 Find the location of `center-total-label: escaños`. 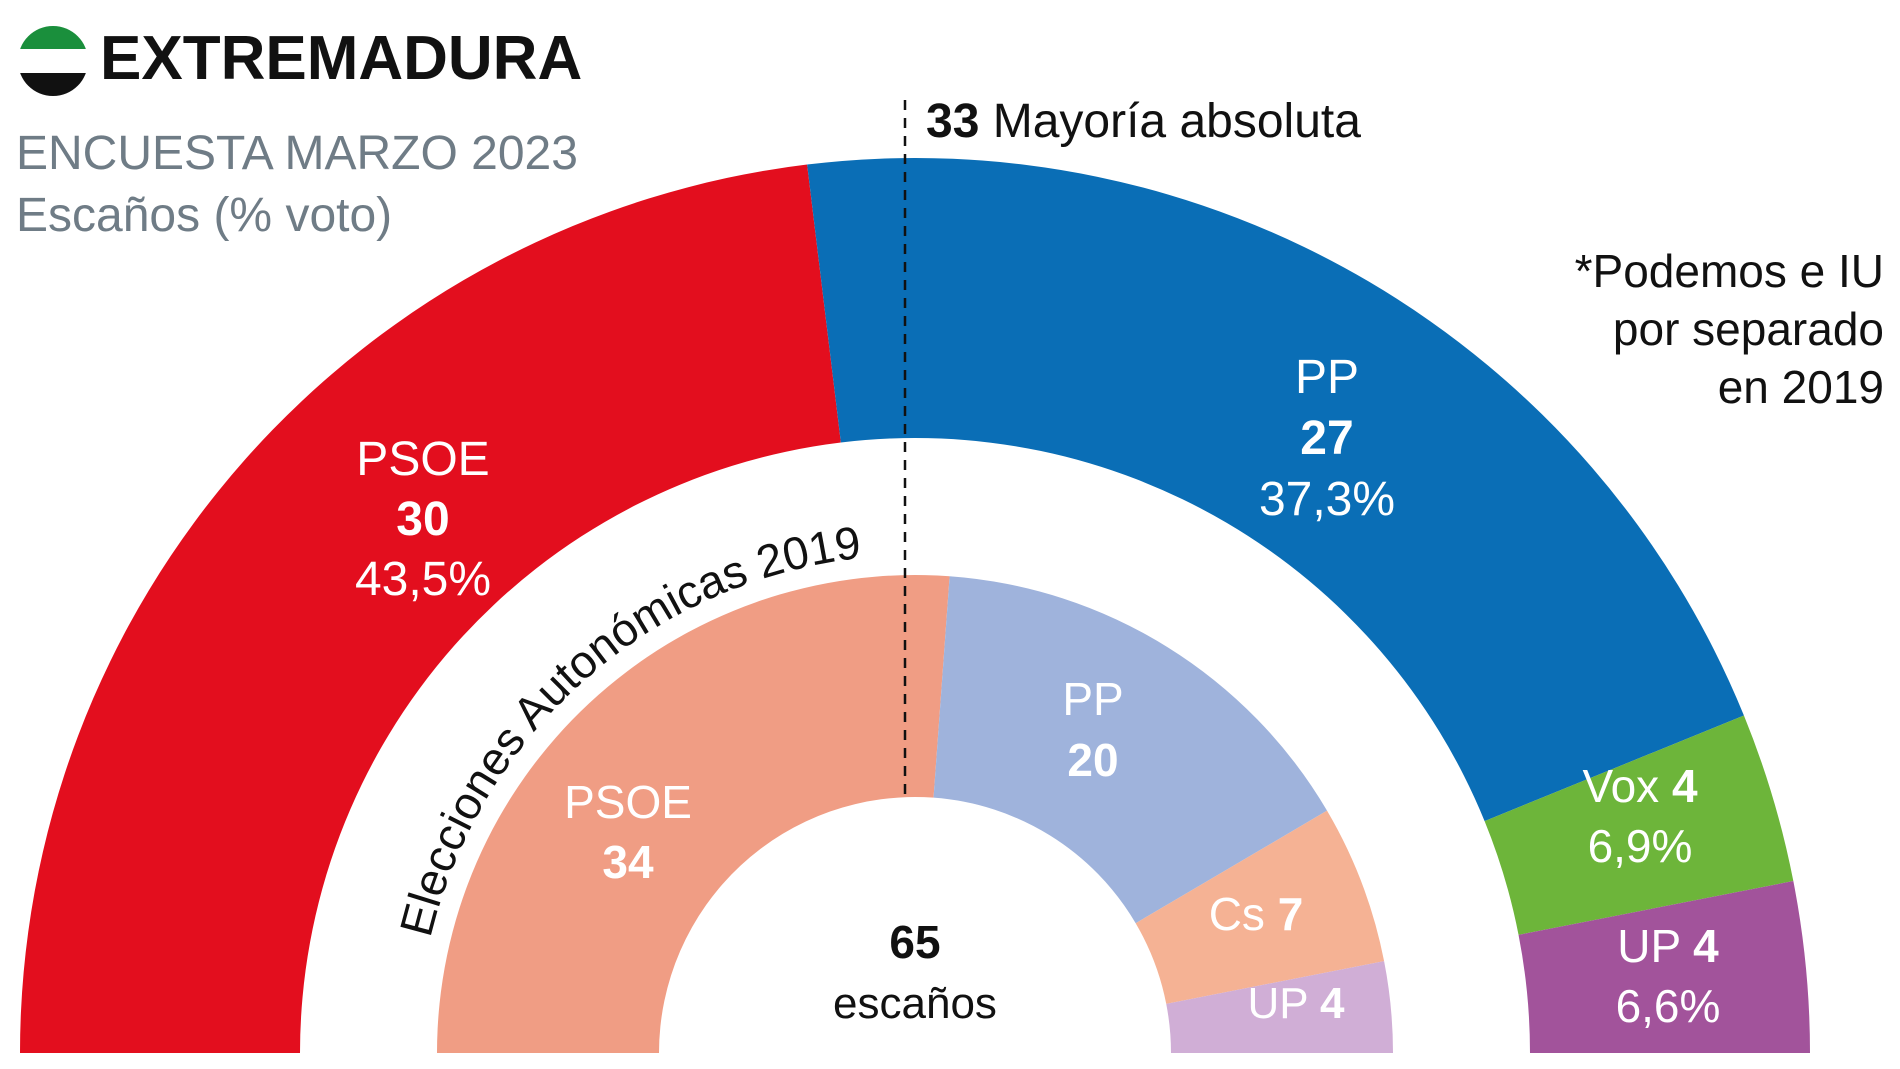

center-total-label: escaños is located at coordinates (915, 1003).